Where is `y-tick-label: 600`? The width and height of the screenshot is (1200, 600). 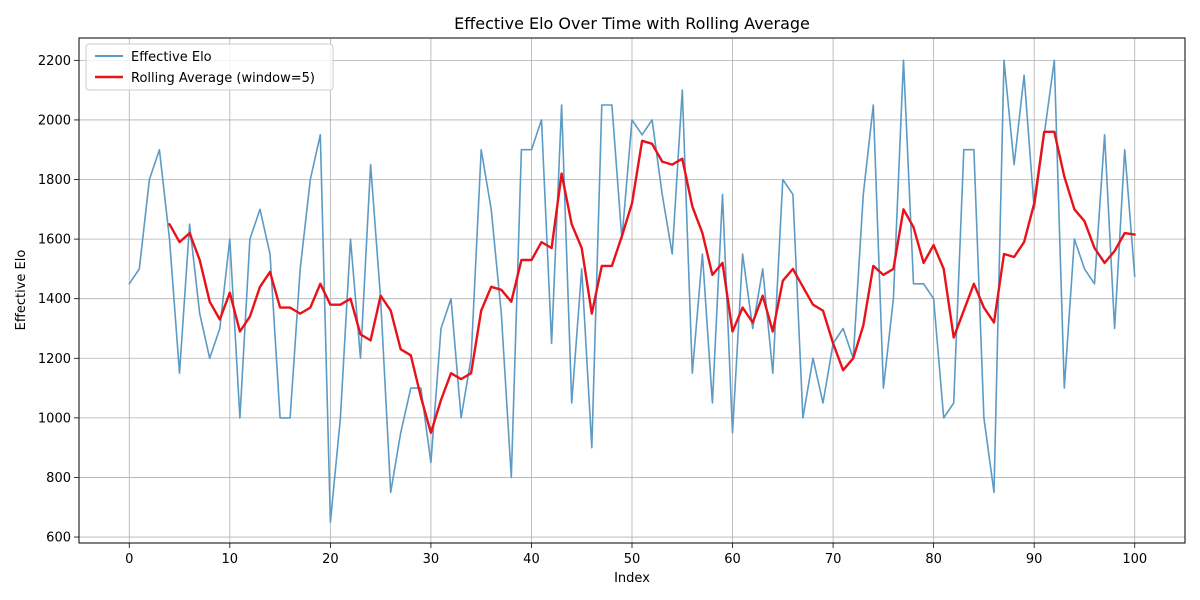
y-tick-label: 600 is located at coordinates (58, 538).